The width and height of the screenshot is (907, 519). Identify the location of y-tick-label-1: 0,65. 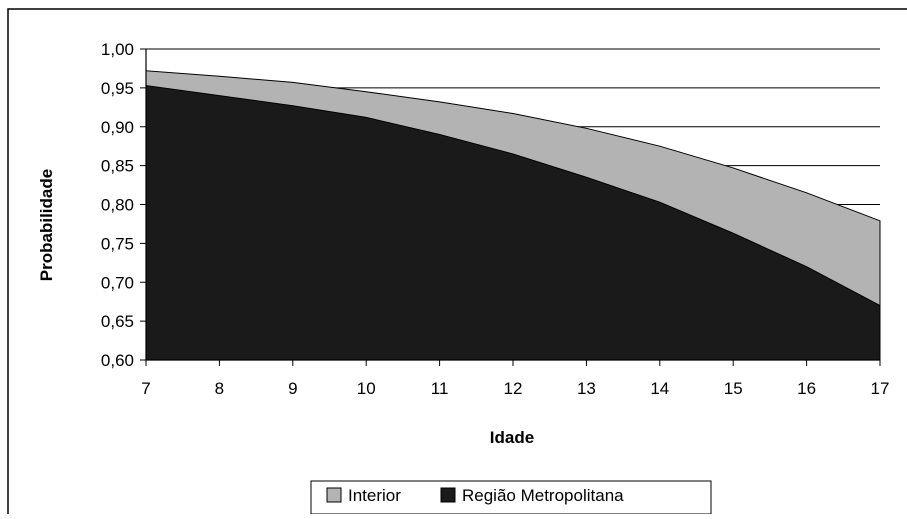
(117, 321).